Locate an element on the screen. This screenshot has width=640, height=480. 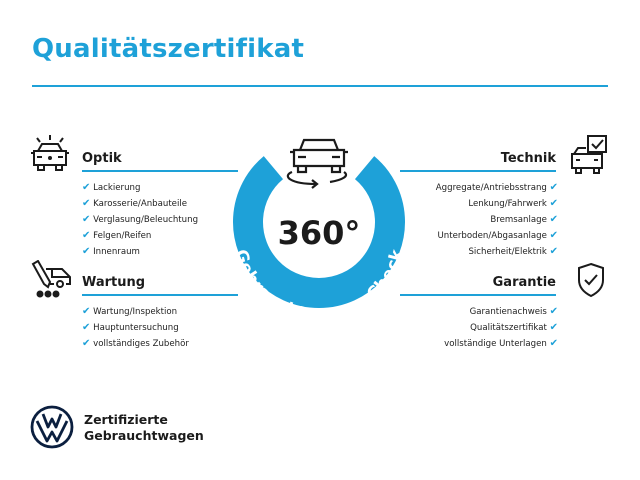
wartung-title: Wartung is located at coordinates (114, 282).